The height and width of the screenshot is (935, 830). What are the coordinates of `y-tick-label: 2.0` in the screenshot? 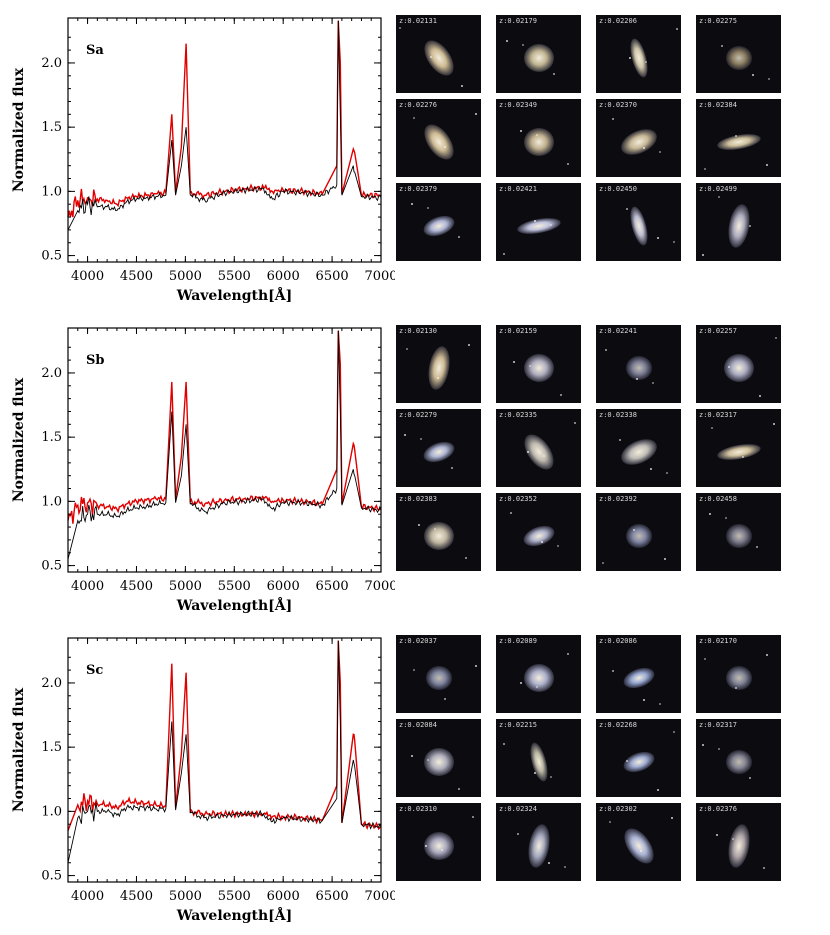 It's located at (51, 373).